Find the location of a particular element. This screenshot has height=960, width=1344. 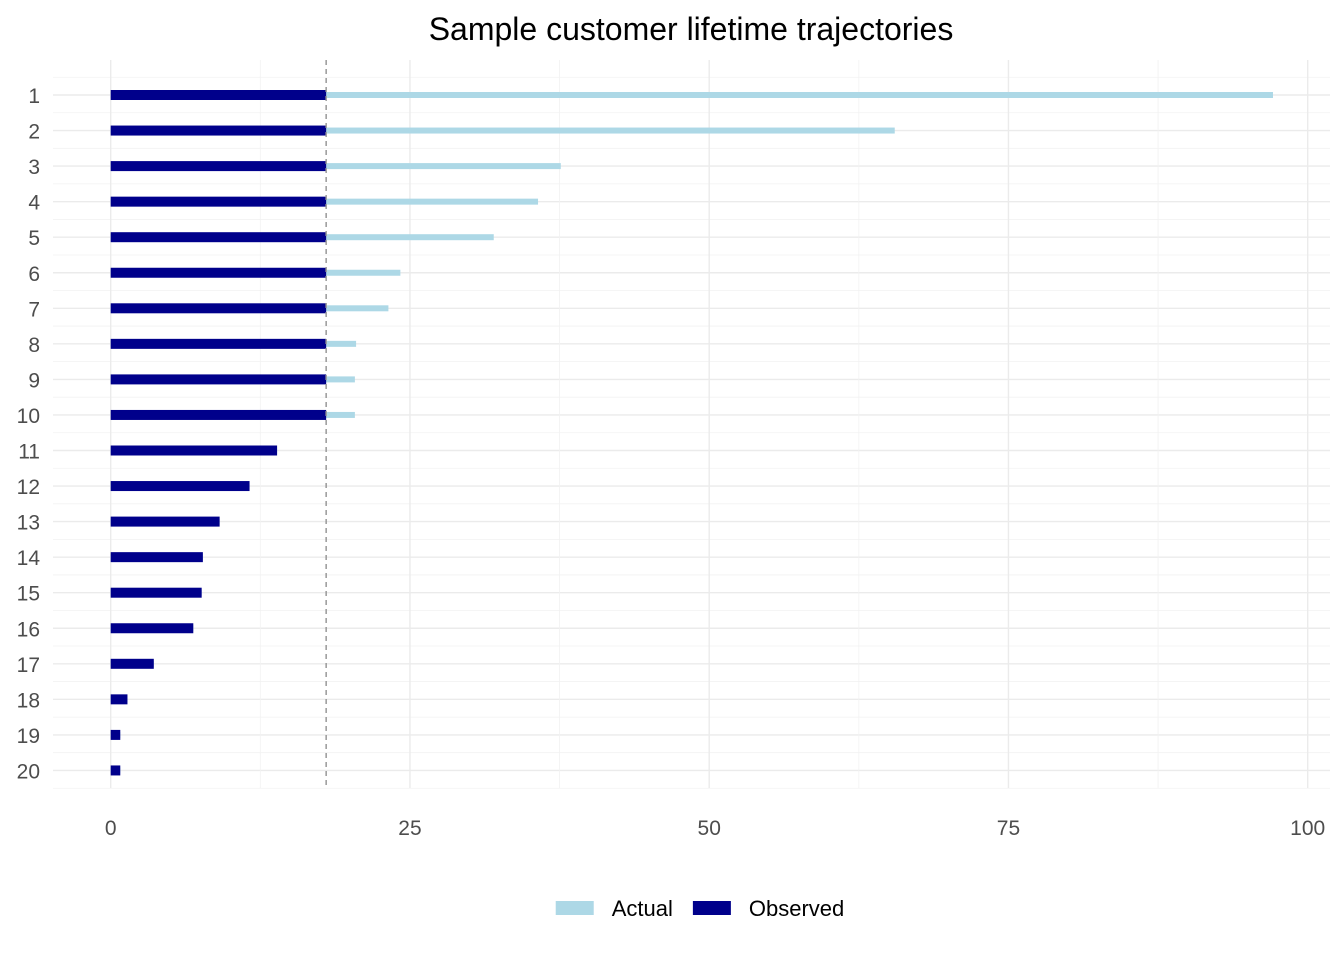

y-tick-label: 2 is located at coordinates (34, 132).